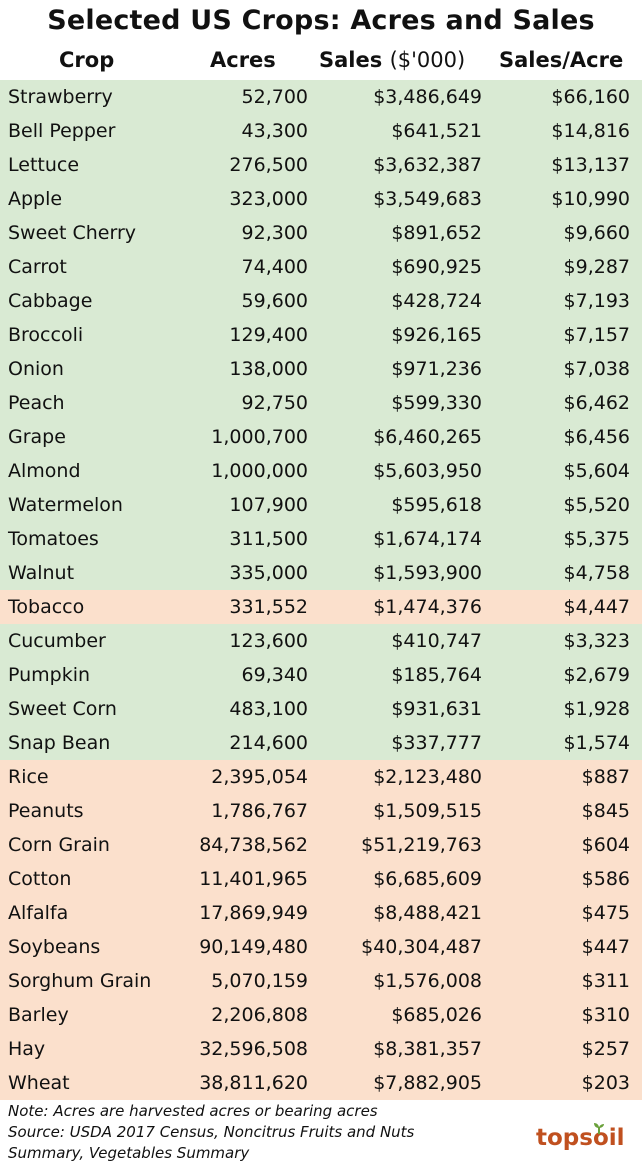 The height and width of the screenshot is (1170, 642). What do you see at coordinates (321, 1015) in the screenshot?
I see `table-row: Barley 2,206,808 $685,026 $310` at bounding box center [321, 1015].